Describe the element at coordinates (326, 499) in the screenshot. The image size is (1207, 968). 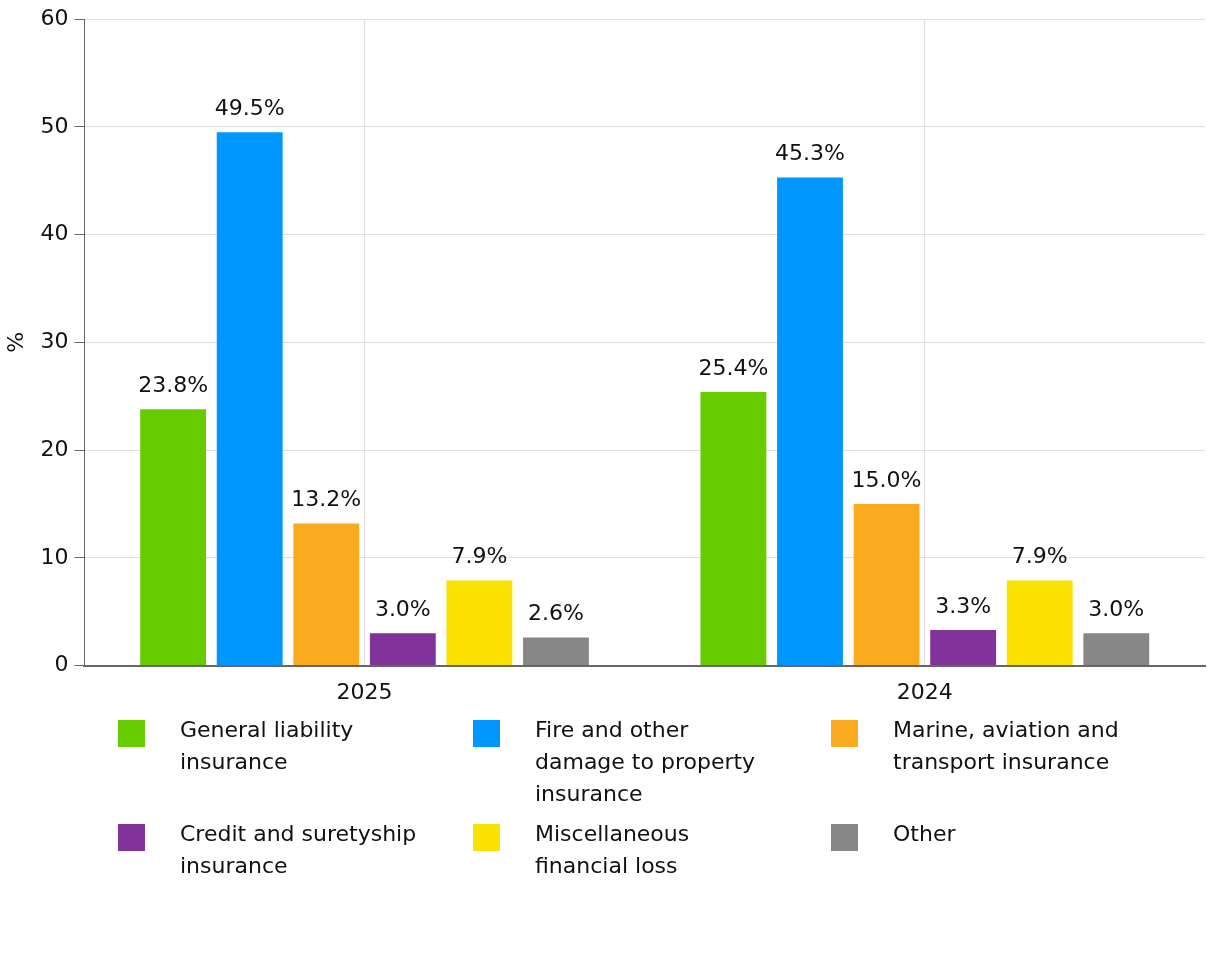
I see `data-label: 13.2%` at that location.